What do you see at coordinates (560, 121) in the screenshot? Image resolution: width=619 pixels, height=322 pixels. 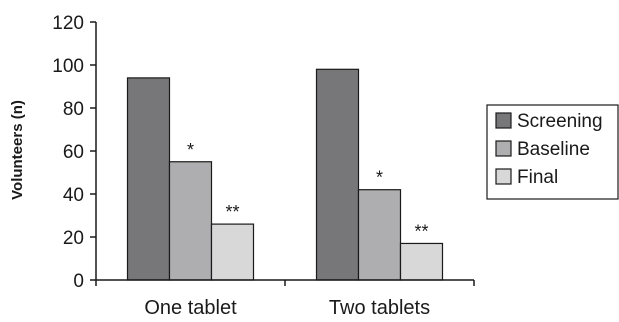 I see `legend-label-screening: Screening` at bounding box center [560, 121].